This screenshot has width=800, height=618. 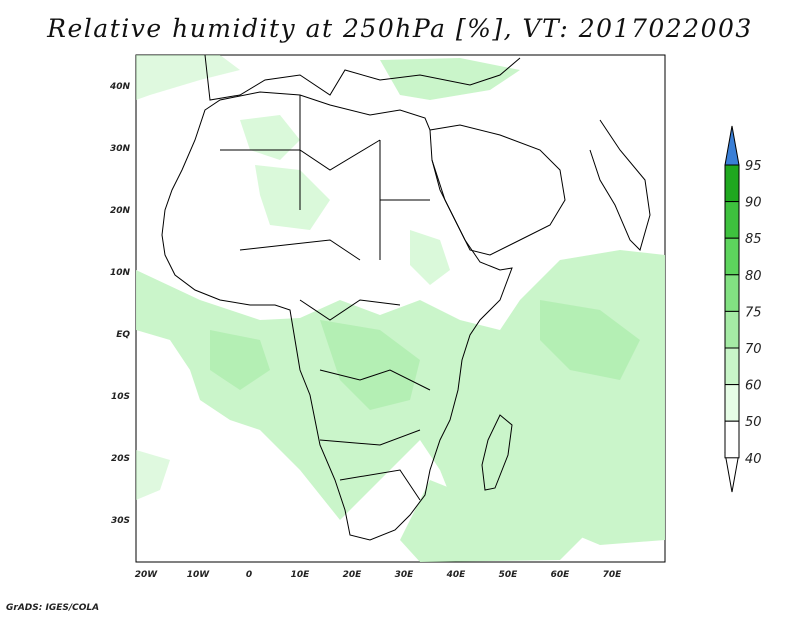 I want to click on lat-tick-label: 40N, so click(x=120, y=87).